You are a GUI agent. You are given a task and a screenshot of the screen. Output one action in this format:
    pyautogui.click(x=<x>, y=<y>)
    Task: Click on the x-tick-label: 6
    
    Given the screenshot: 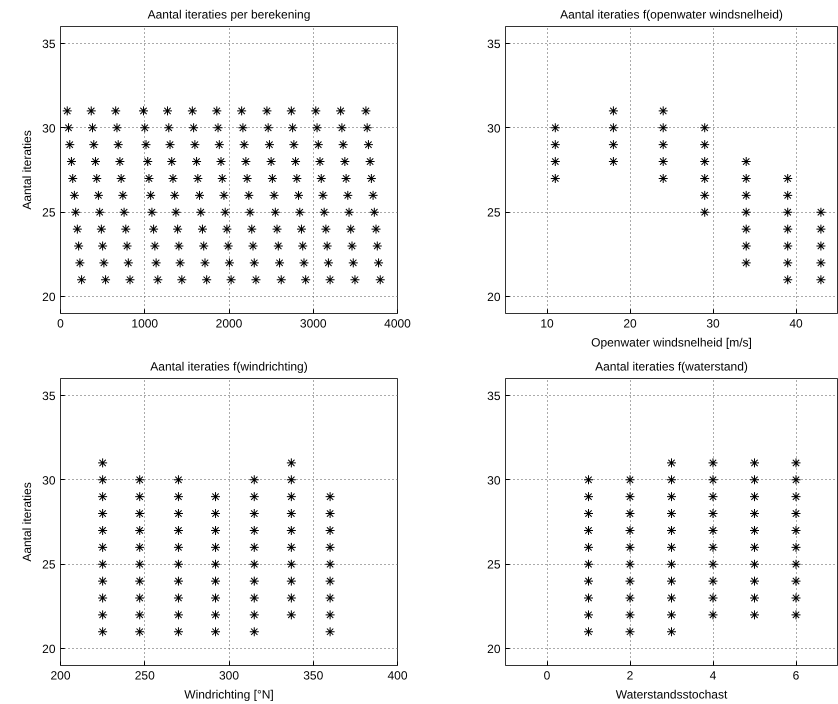 What is the action you would take?
    pyautogui.click(x=796, y=675)
    